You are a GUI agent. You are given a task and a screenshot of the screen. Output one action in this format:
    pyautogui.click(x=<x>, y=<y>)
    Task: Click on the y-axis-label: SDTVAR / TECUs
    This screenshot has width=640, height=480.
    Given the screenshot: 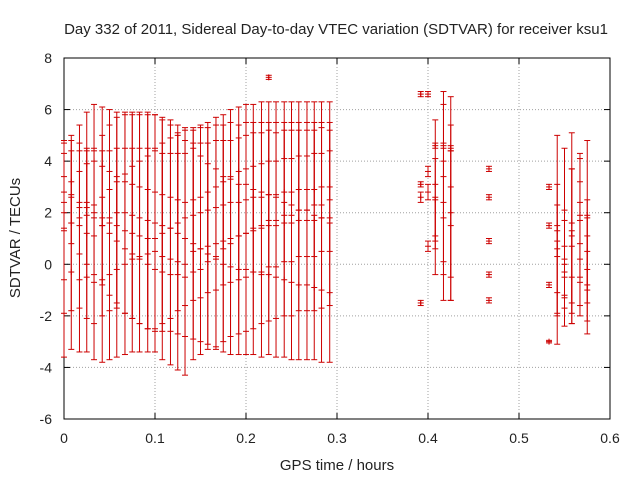 What is the action you would take?
    pyautogui.click(x=15, y=238)
    